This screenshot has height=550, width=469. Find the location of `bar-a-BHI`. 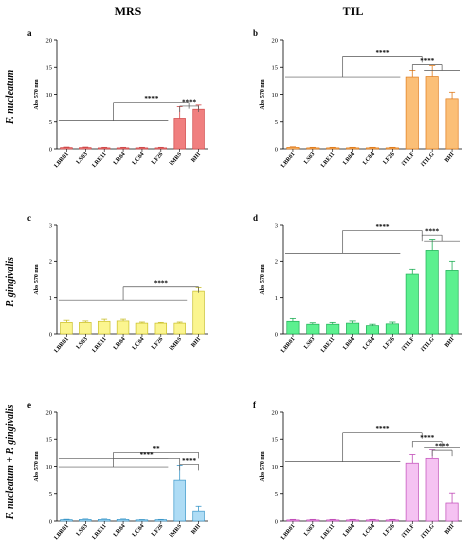

bar-a-BHI is located at coordinates (198, 129).